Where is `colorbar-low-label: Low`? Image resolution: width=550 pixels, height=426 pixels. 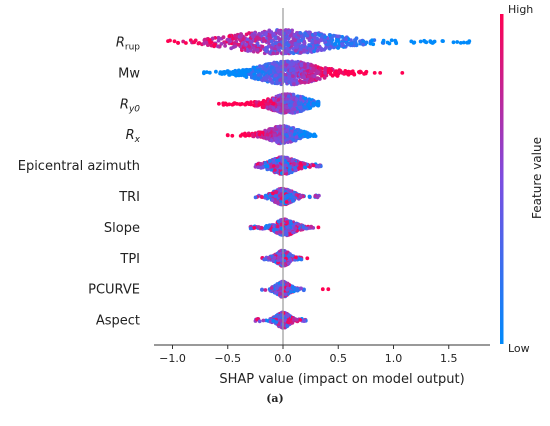
colorbar-low-label: Low is located at coordinates (519, 348).